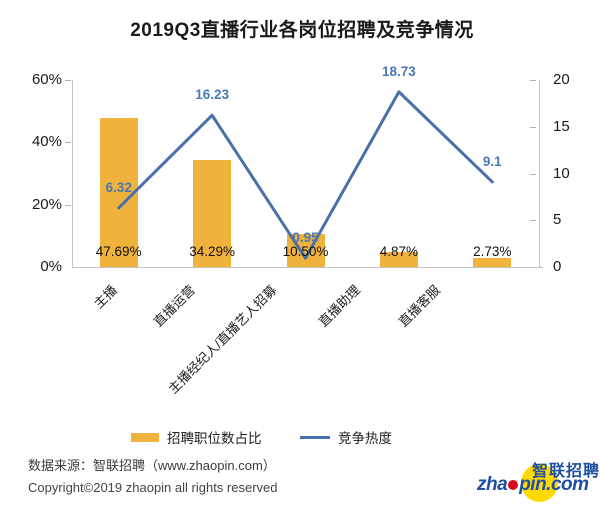  I want to click on data-source-text: 数据来源：智联招聘（www.zhaopin.com）, so click(152, 465).